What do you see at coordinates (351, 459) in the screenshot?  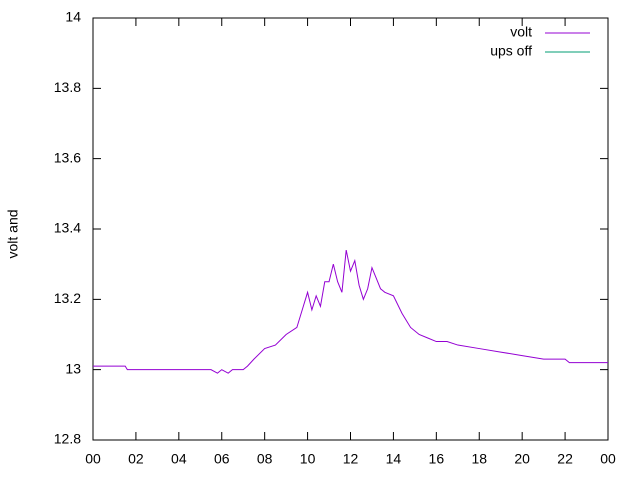 I see `x-tick-label: 12` at bounding box center [351, 459].